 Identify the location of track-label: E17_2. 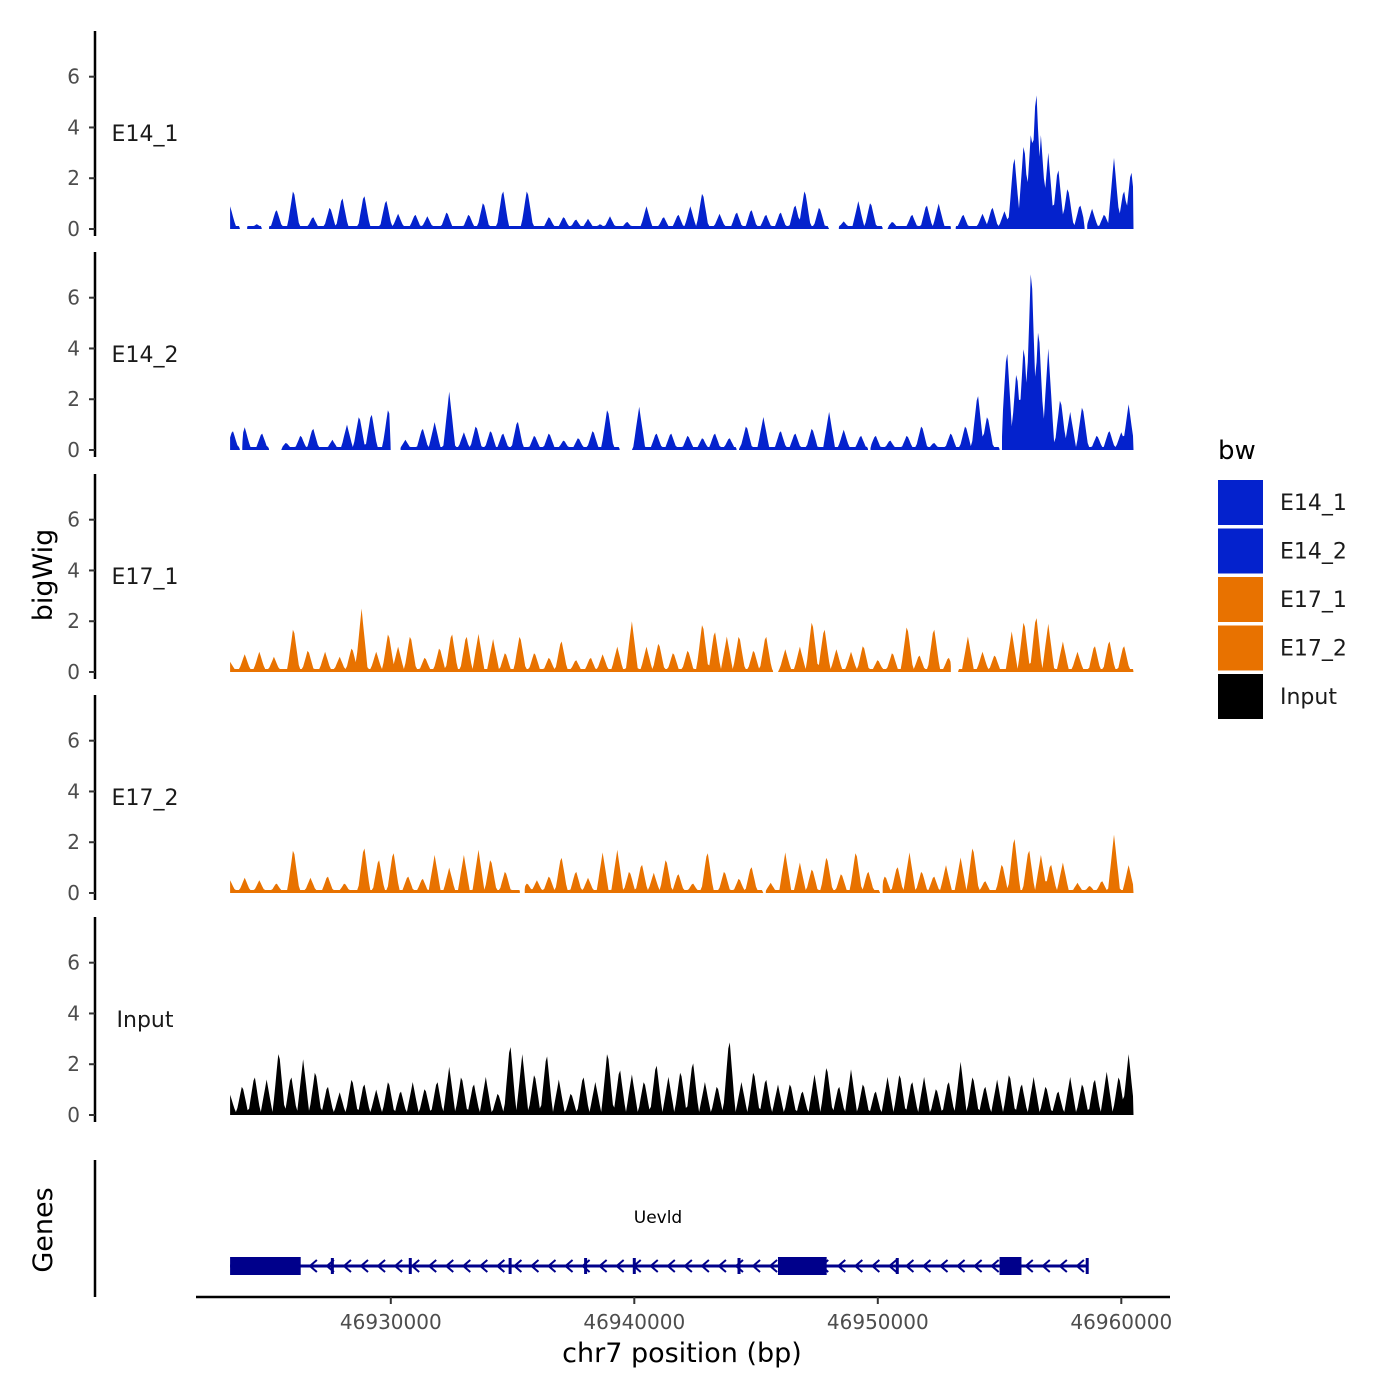
(145, 798).